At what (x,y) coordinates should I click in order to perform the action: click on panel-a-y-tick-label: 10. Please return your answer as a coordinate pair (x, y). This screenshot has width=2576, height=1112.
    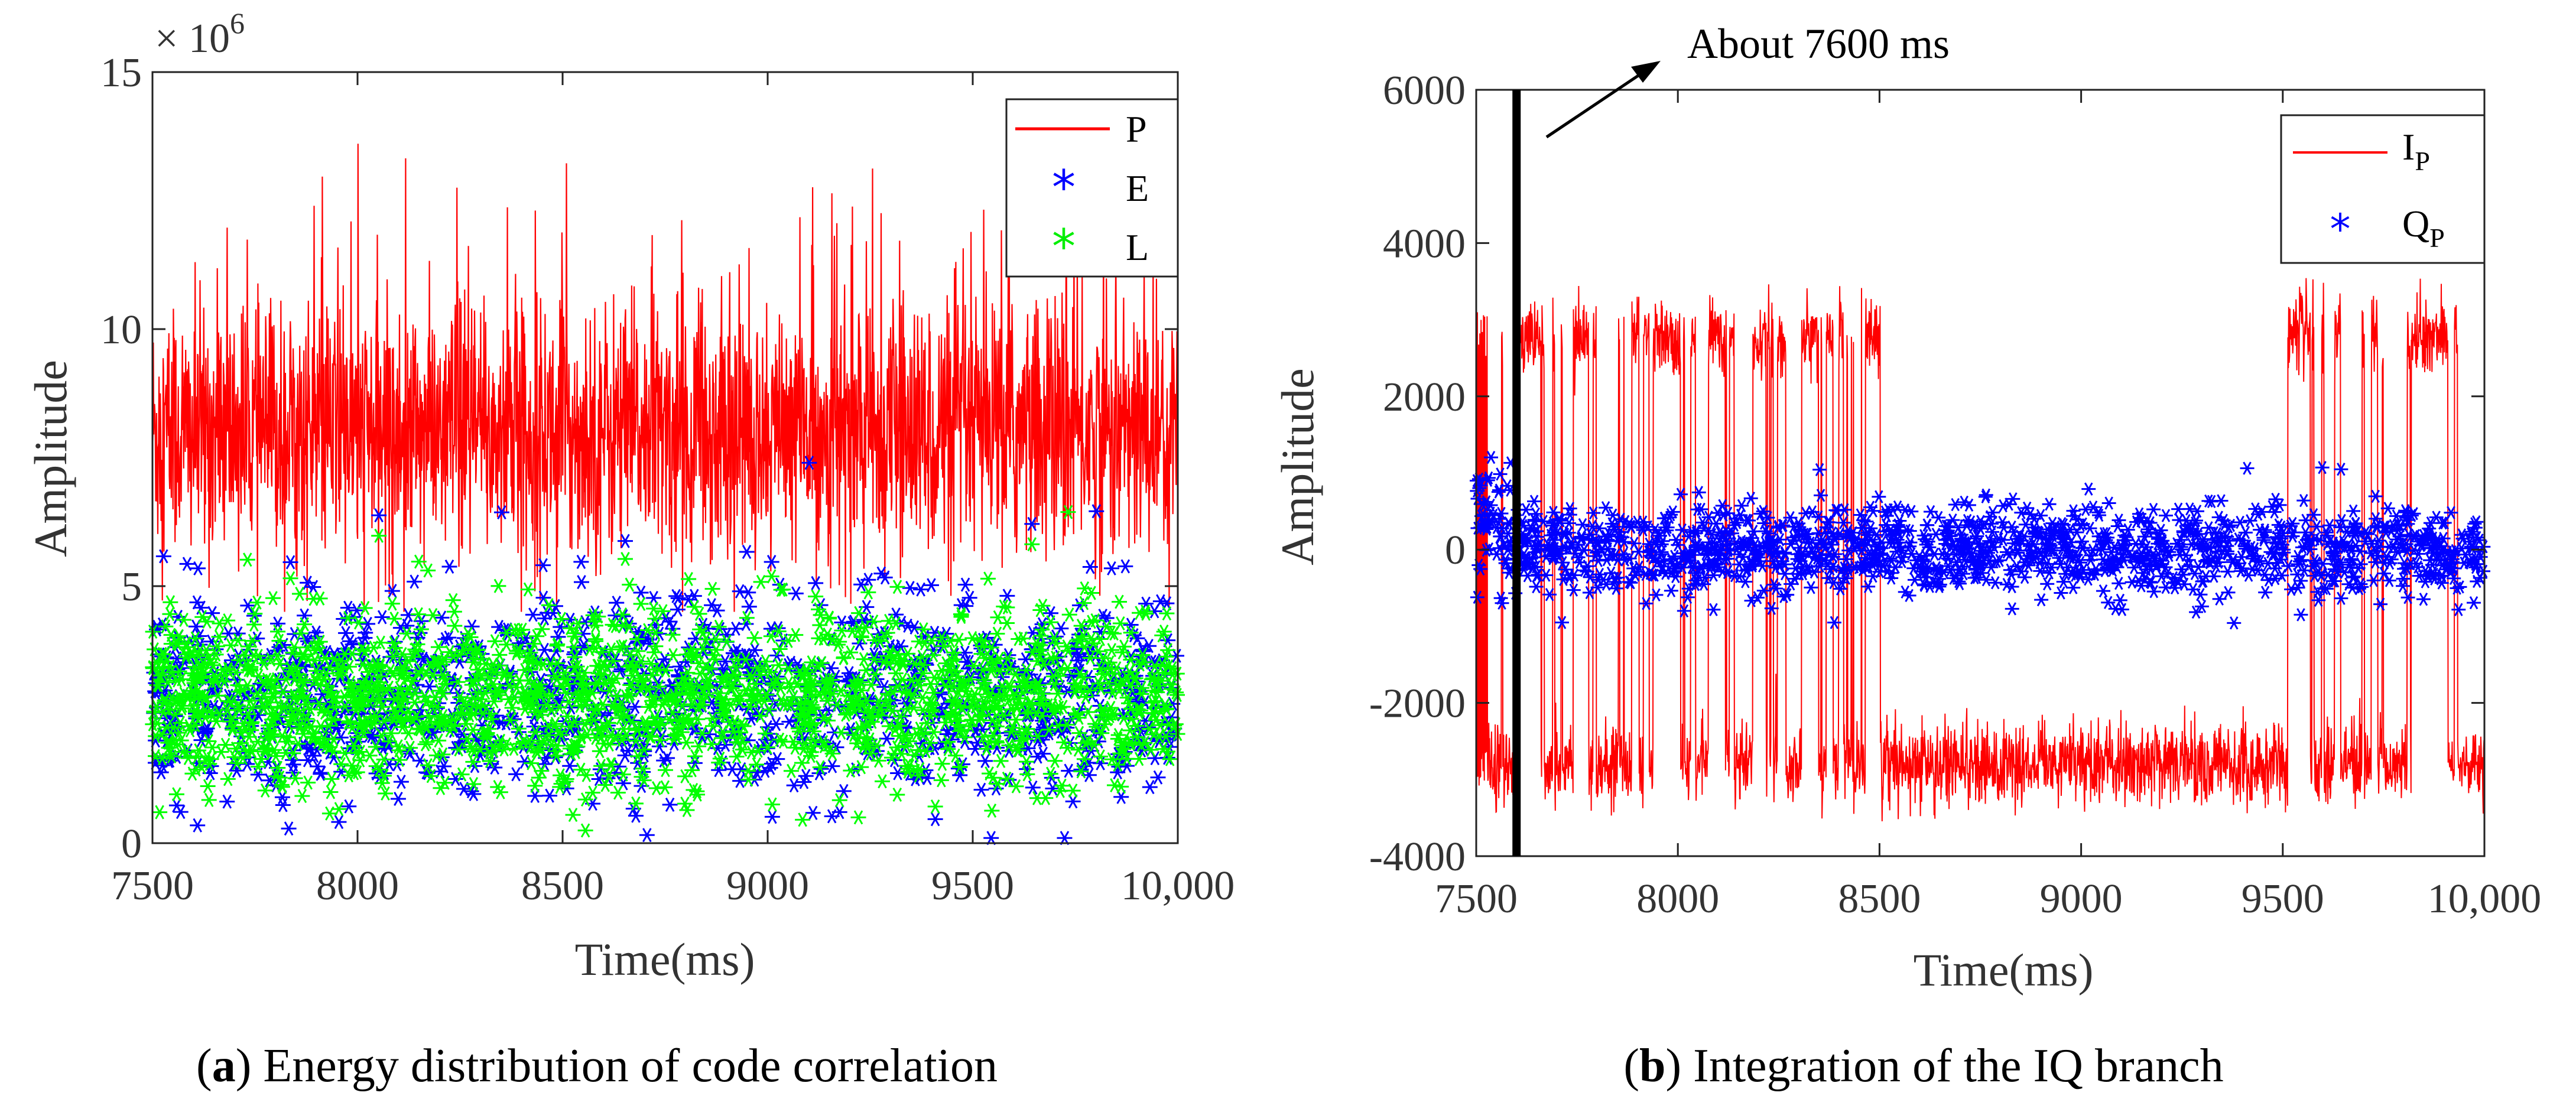
    Looking at the image, I should click on (121, 330).